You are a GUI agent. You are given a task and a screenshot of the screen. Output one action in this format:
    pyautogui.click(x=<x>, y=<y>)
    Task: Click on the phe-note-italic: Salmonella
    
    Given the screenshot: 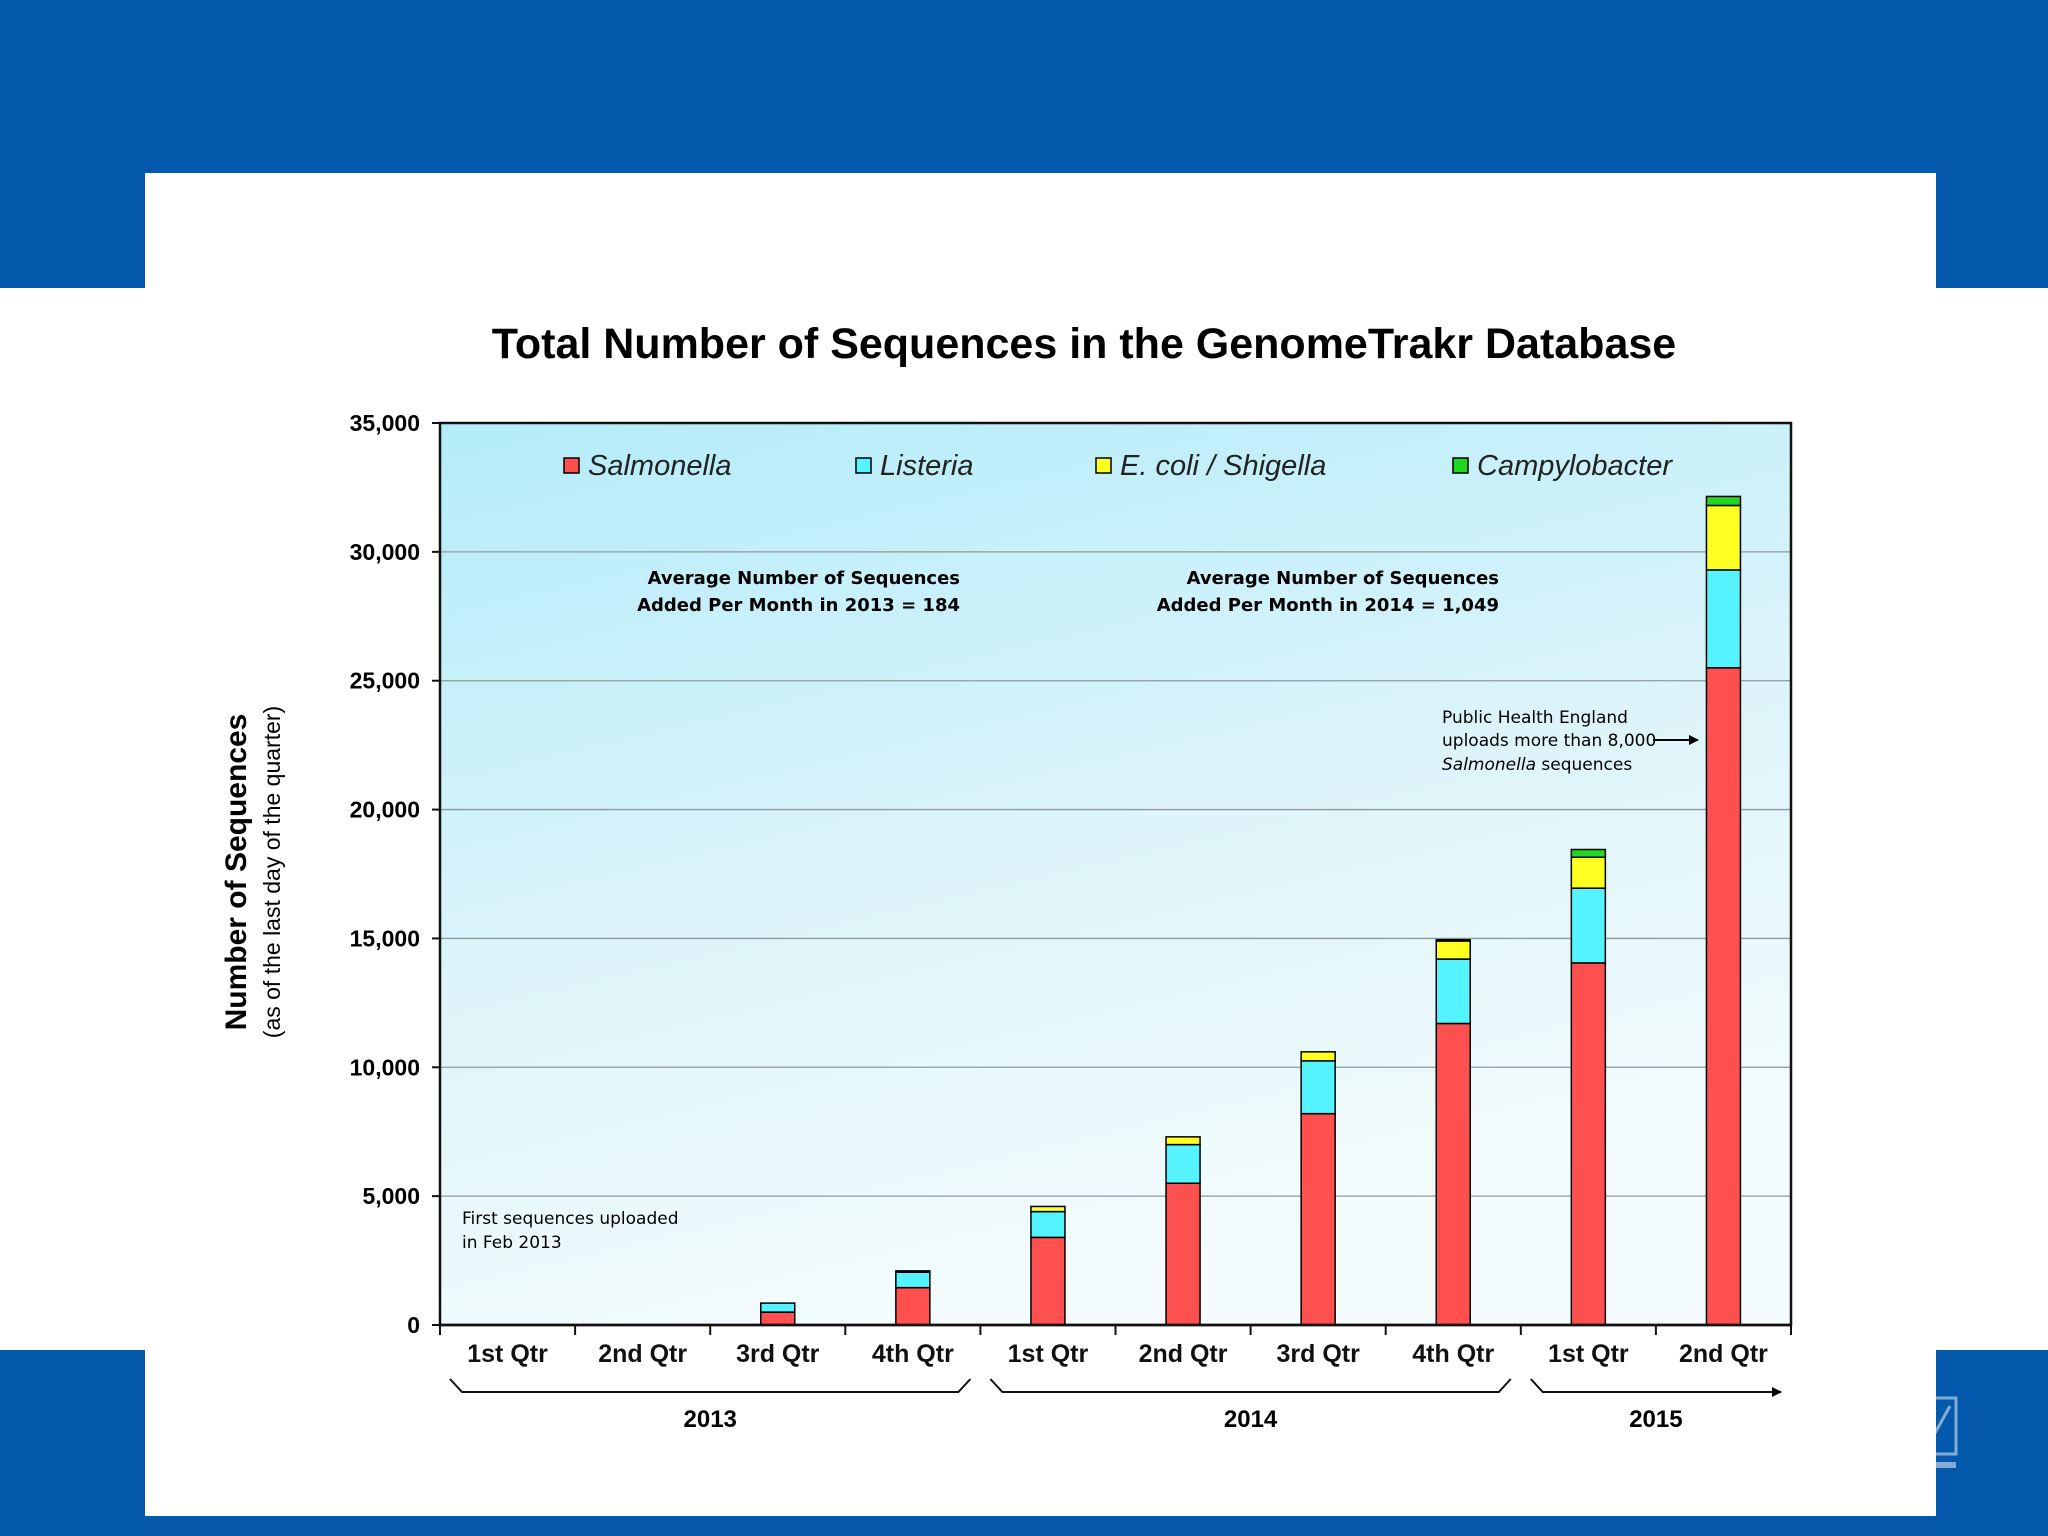 What is the action you would take?
    pyautogui.click(x=1489, y=765)
    